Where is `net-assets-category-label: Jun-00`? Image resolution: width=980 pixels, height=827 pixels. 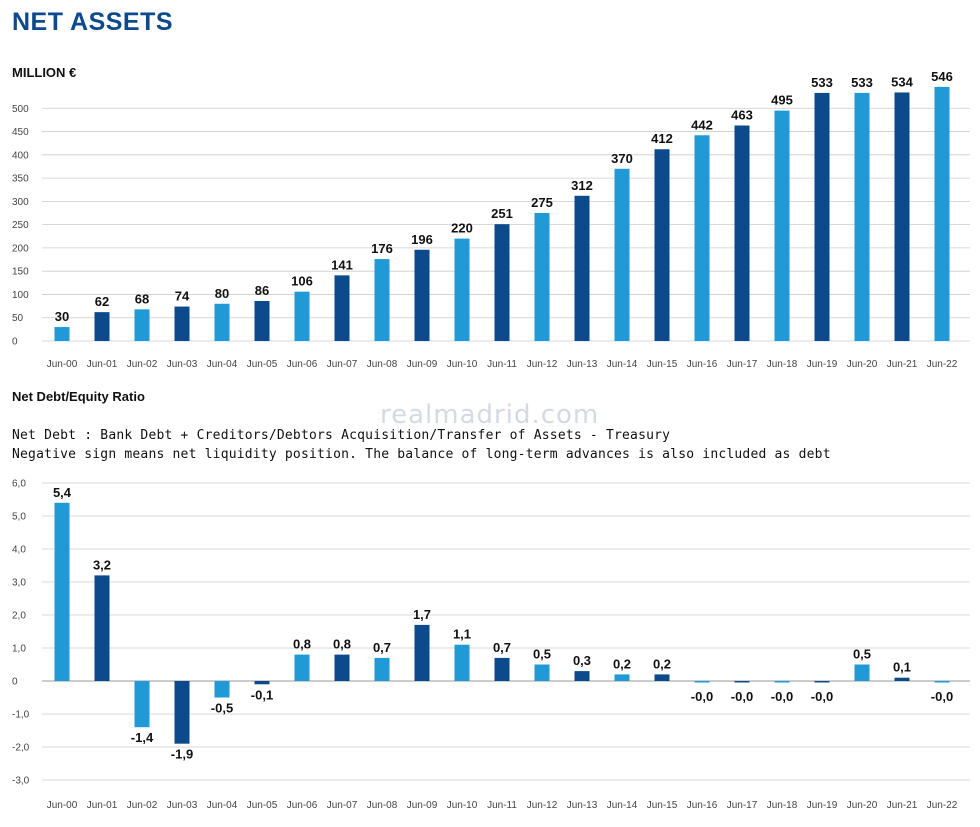 net-assets-category-label: Jun-00 is located at coordinates (62, 364).